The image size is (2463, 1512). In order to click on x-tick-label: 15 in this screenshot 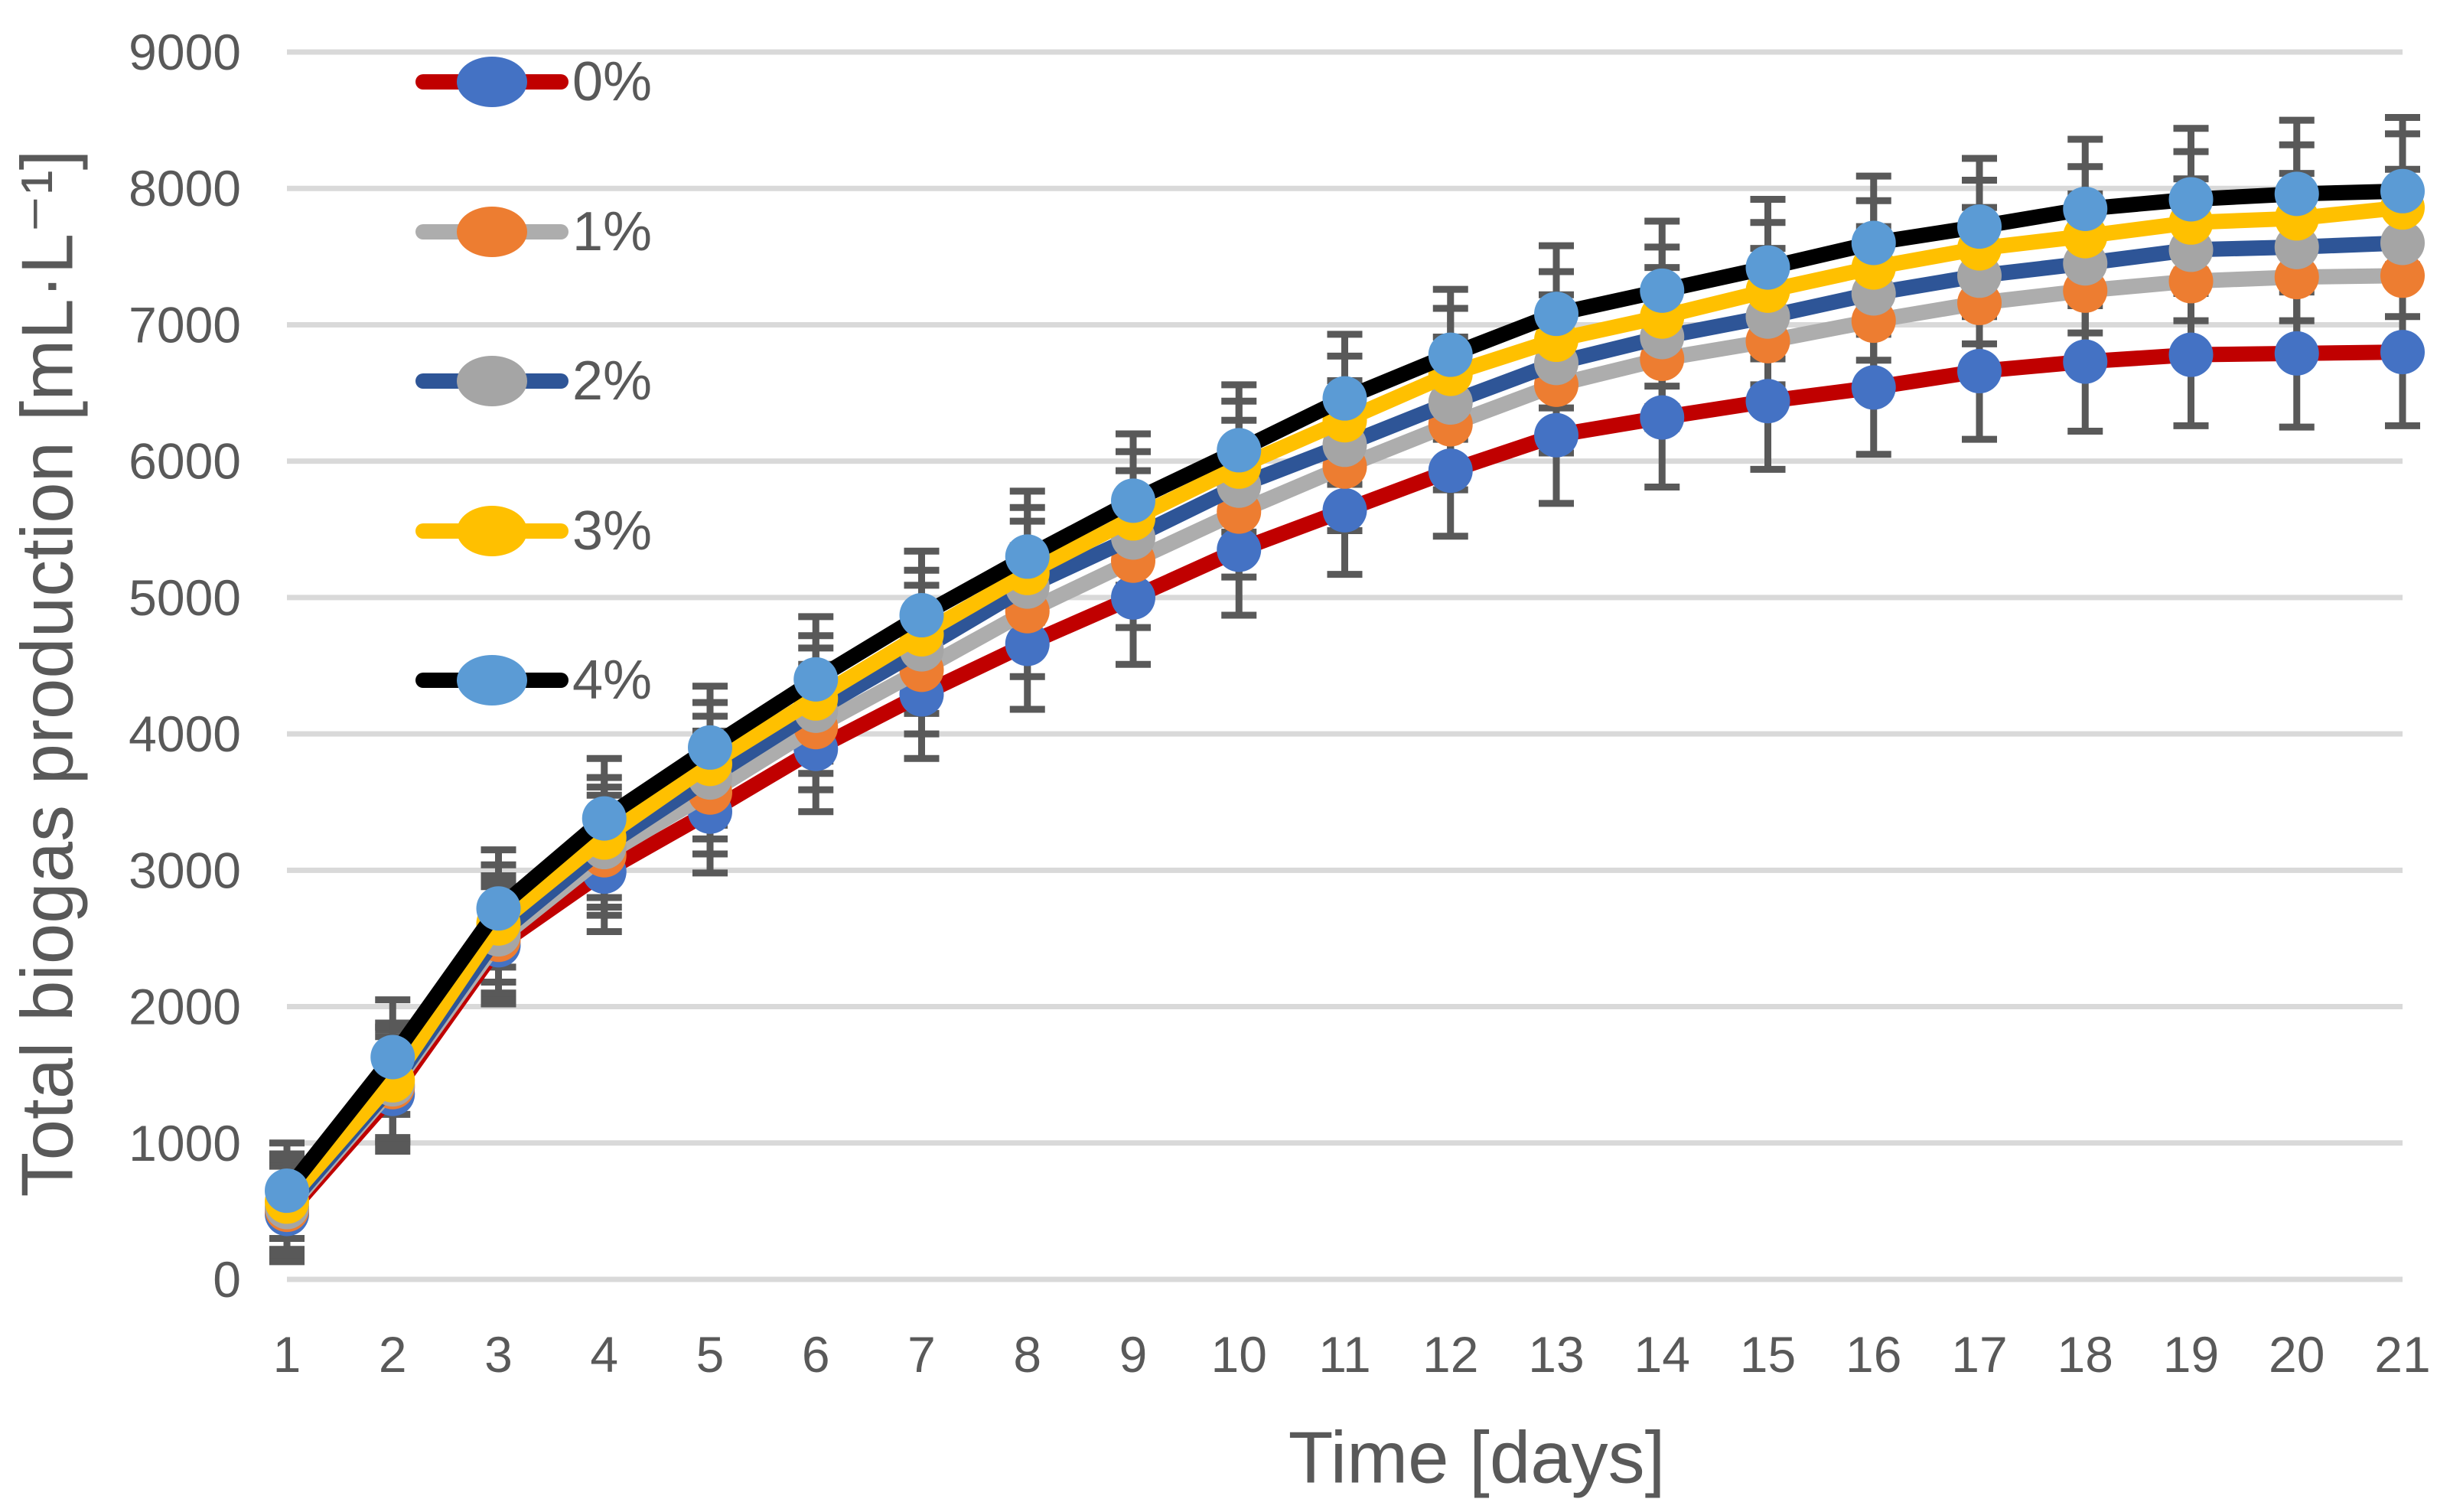, I will do `click(1768, 1354)`.